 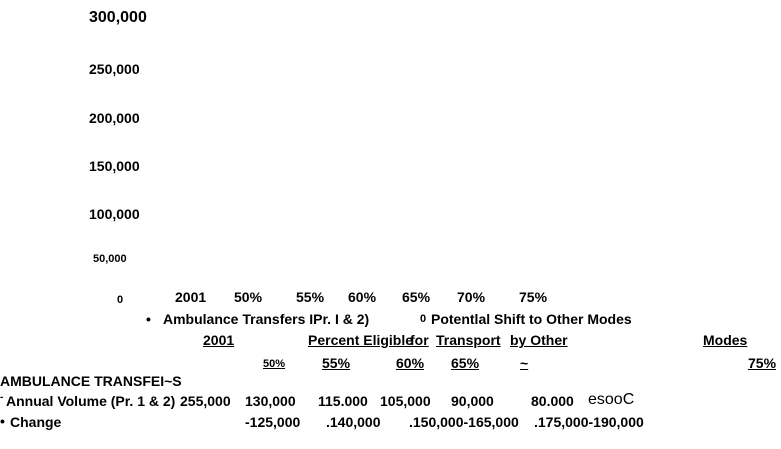 I want to click on table-subheader: 60%, so click(x=410, y=363).